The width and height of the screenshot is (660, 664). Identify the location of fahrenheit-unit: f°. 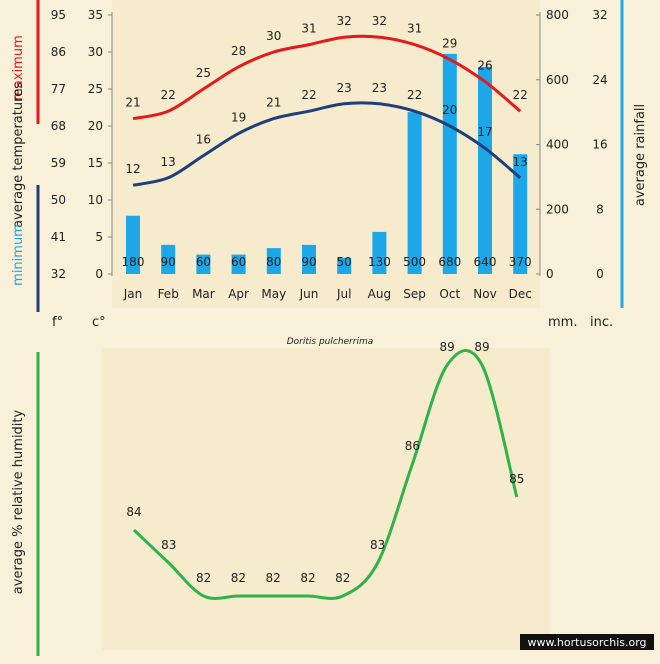
(57, 322).